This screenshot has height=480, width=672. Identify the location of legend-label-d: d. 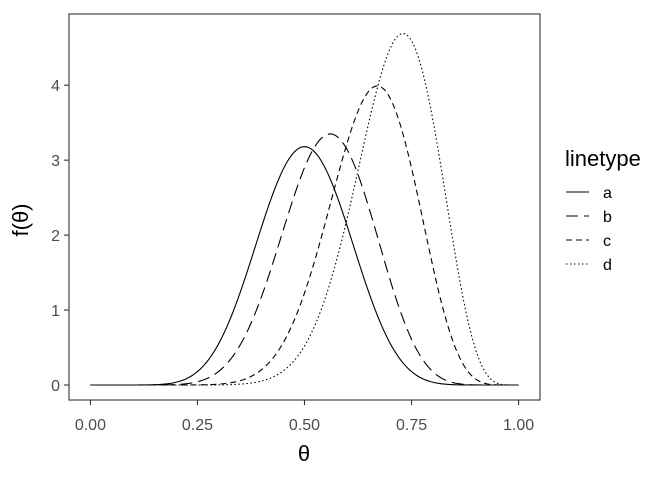
(607, 265).